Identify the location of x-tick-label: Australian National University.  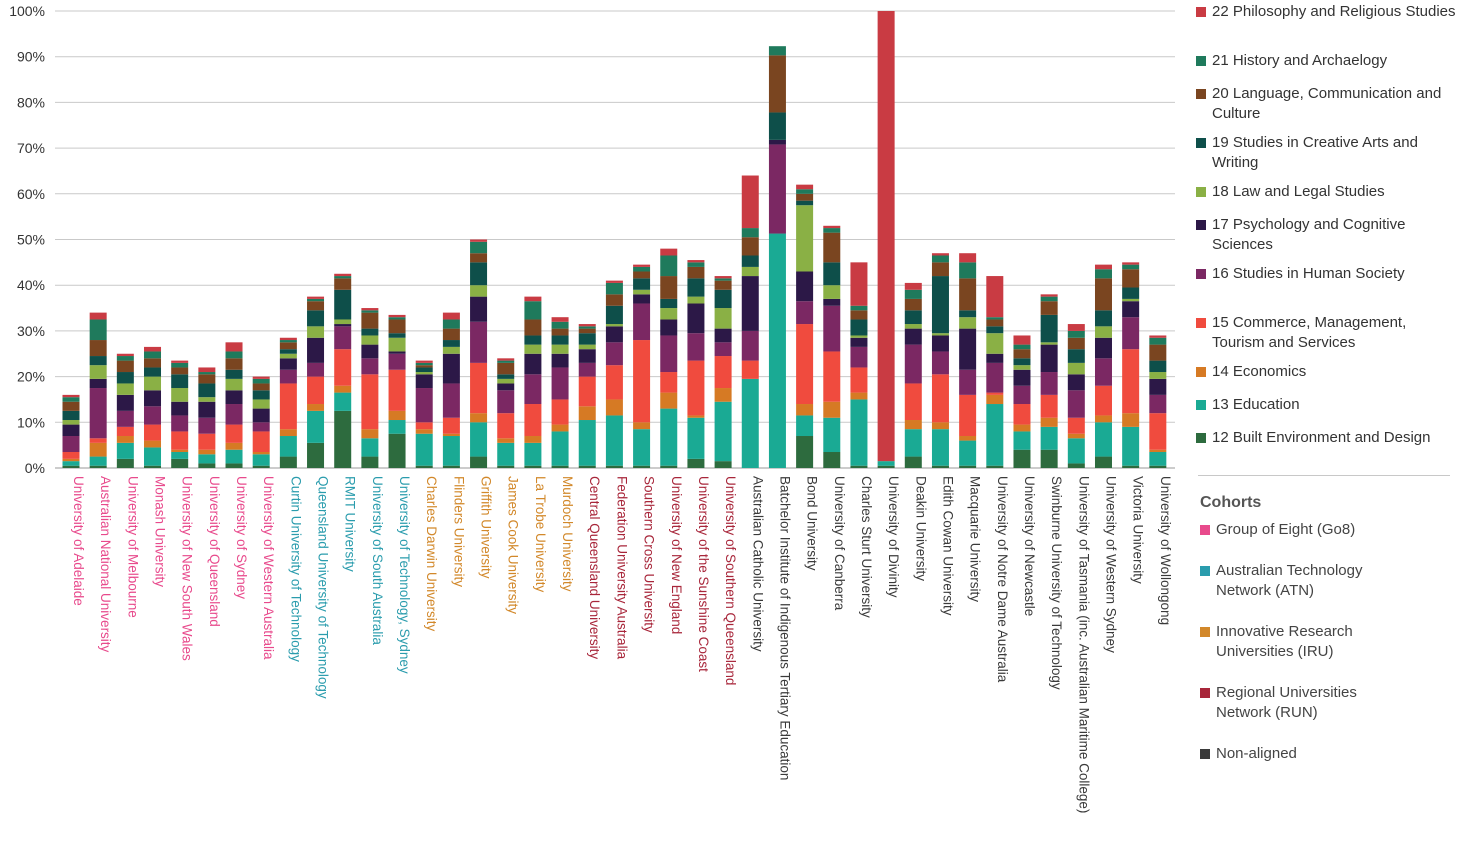
(105, 564).